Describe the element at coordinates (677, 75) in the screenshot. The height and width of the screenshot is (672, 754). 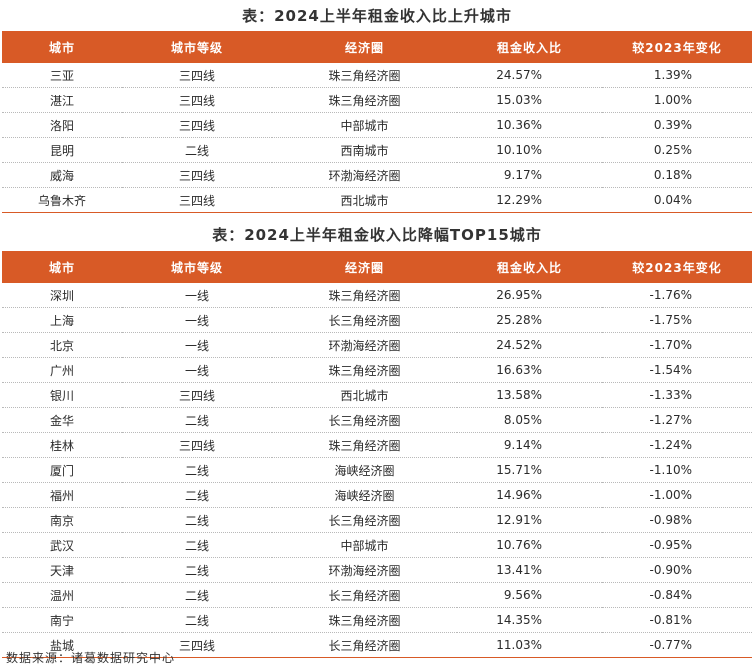
I see `cell-change-vs-2023: 1.39%` at that location.